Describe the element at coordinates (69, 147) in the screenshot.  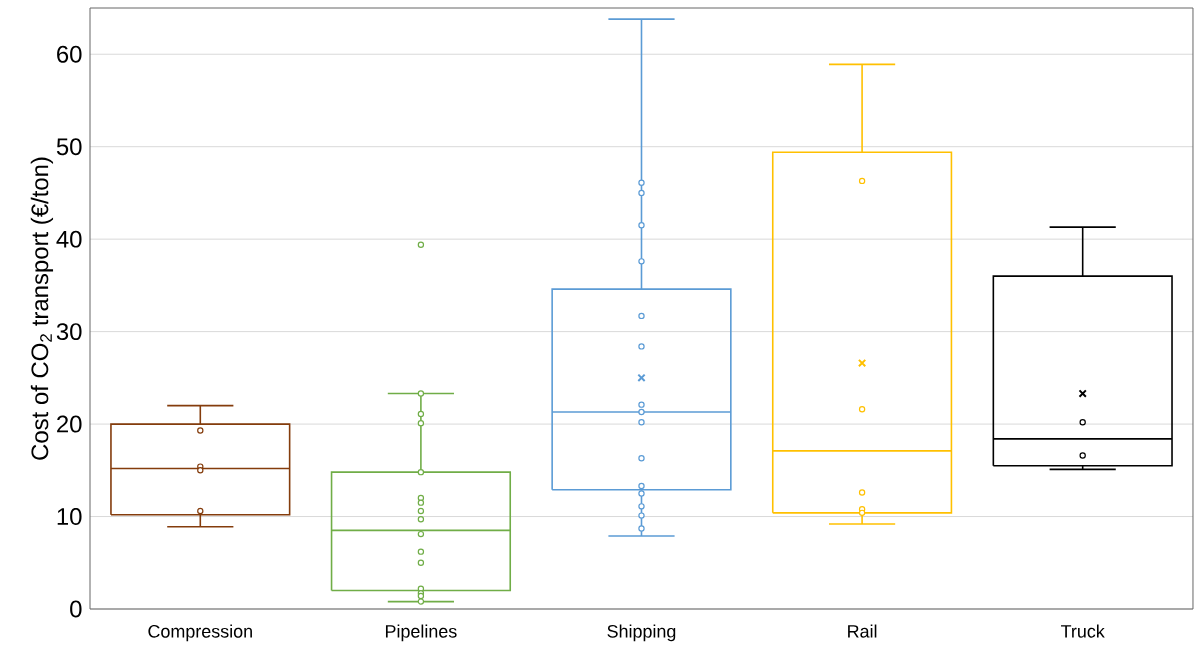
I see `y-tick-label: 50` at that location.